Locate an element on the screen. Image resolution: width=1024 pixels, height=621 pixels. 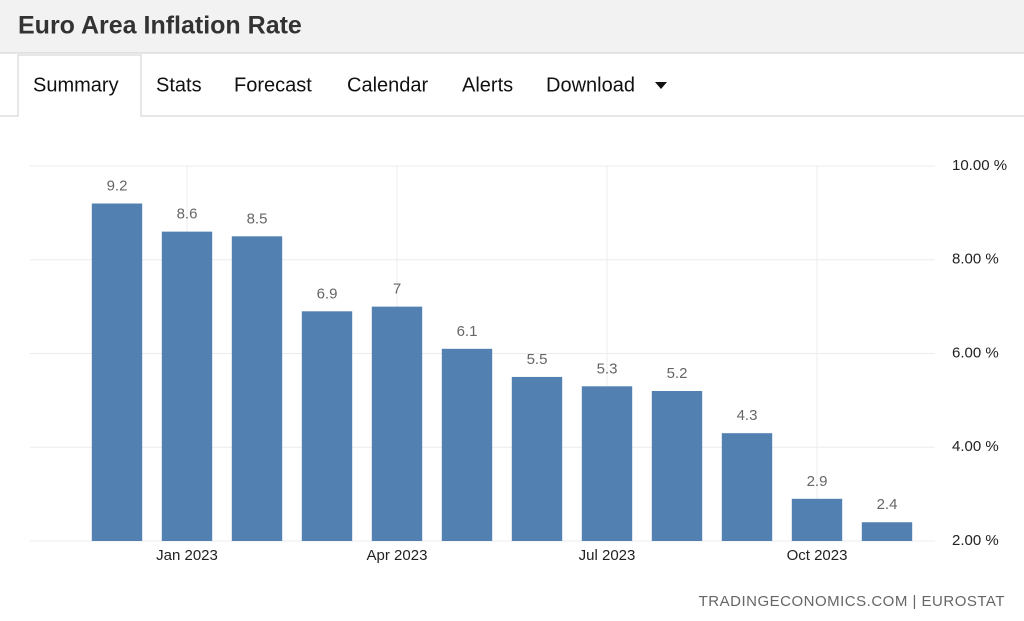
tab: Stats is located at coordinates (179, 85).